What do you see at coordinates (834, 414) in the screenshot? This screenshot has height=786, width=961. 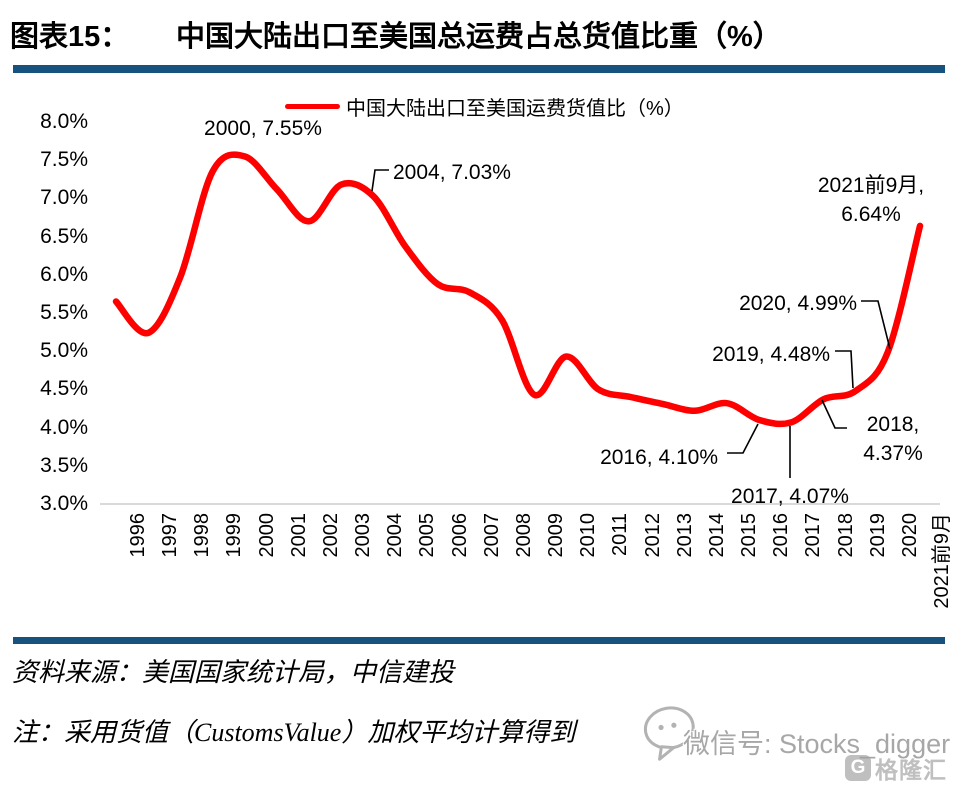 I see `annotation-leader-2018` at bounding box center [834, 414].